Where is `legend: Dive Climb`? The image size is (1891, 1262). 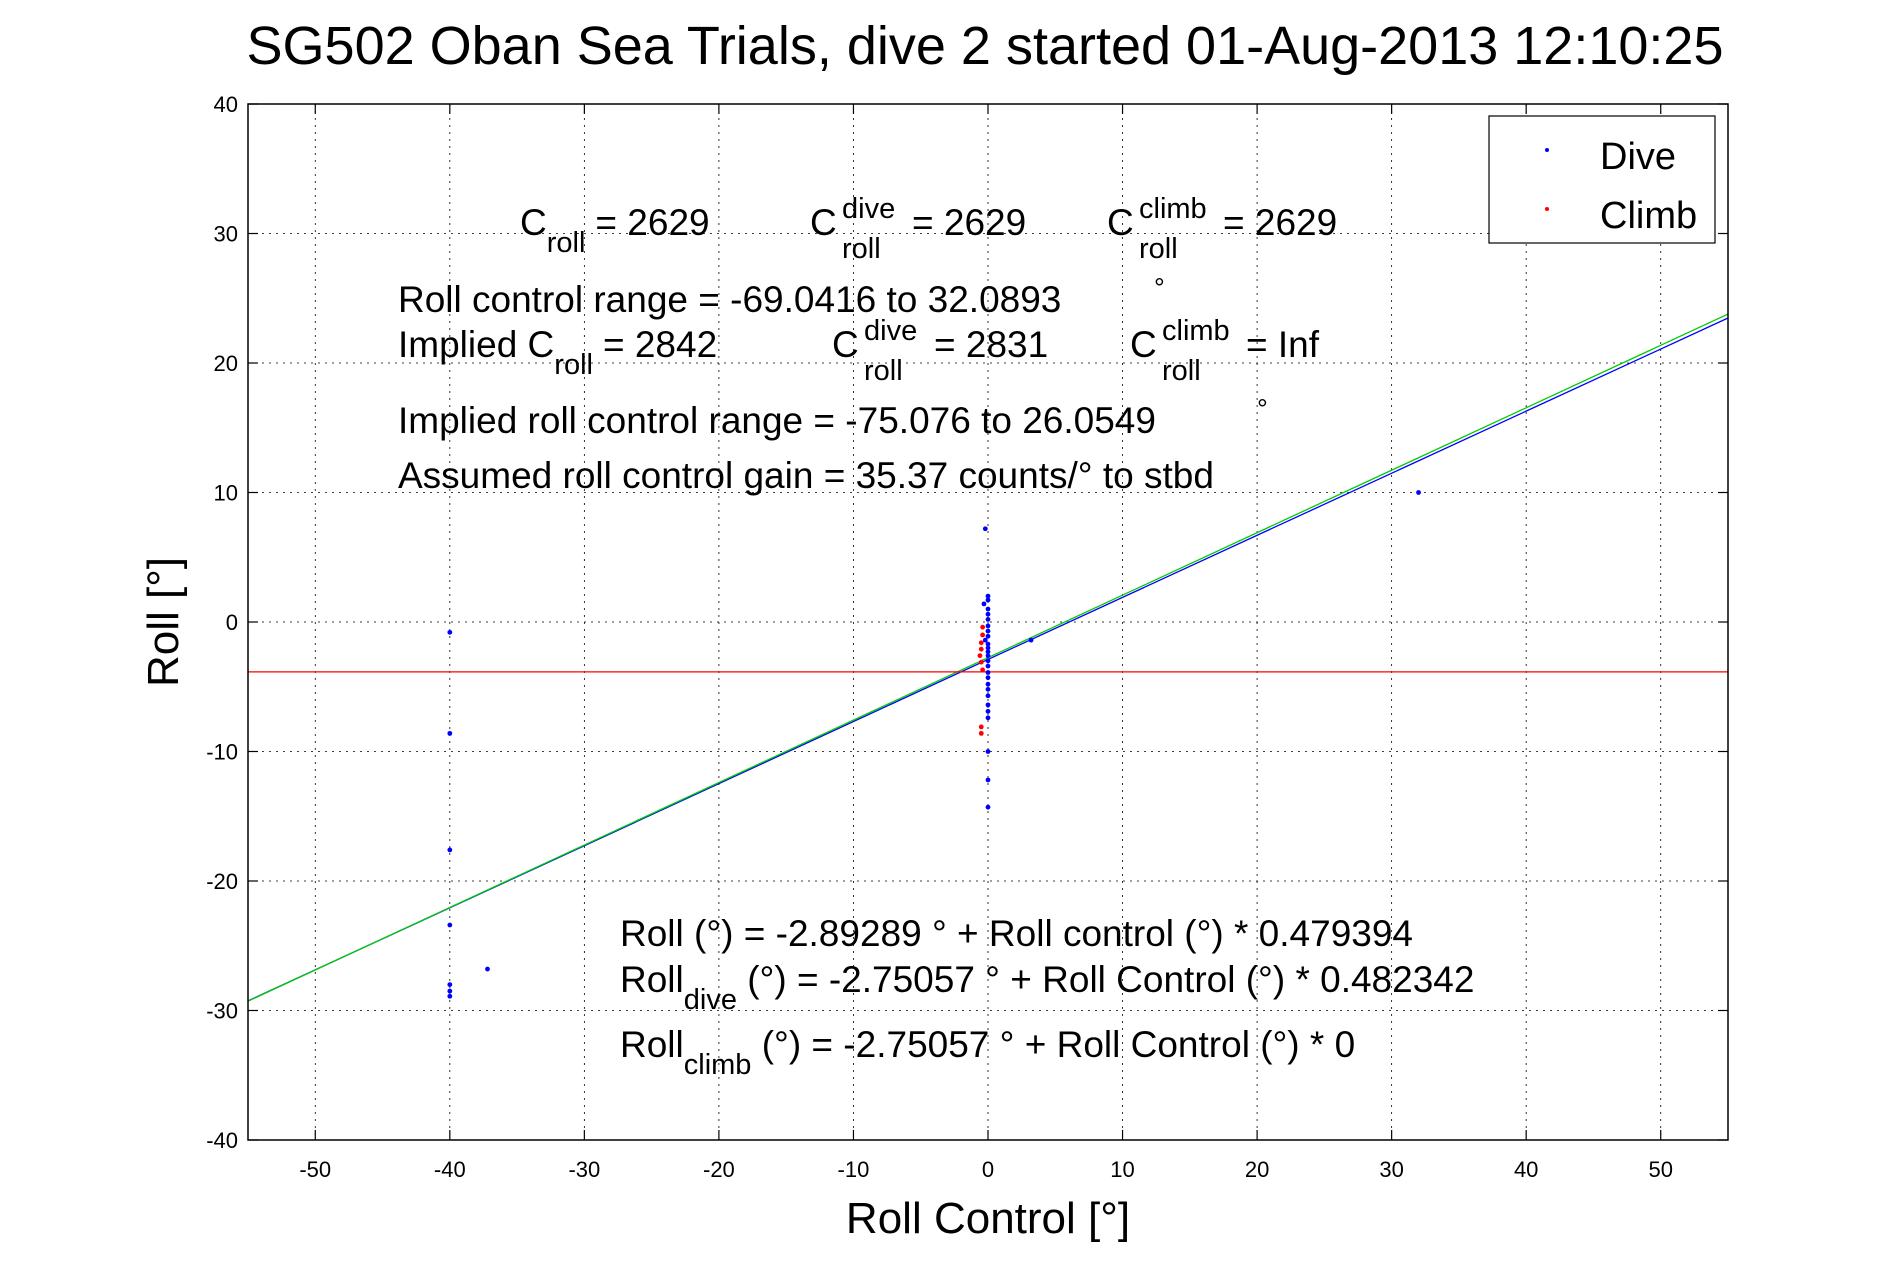 legend: Dive Climb is located at coordinates (1602, 179).